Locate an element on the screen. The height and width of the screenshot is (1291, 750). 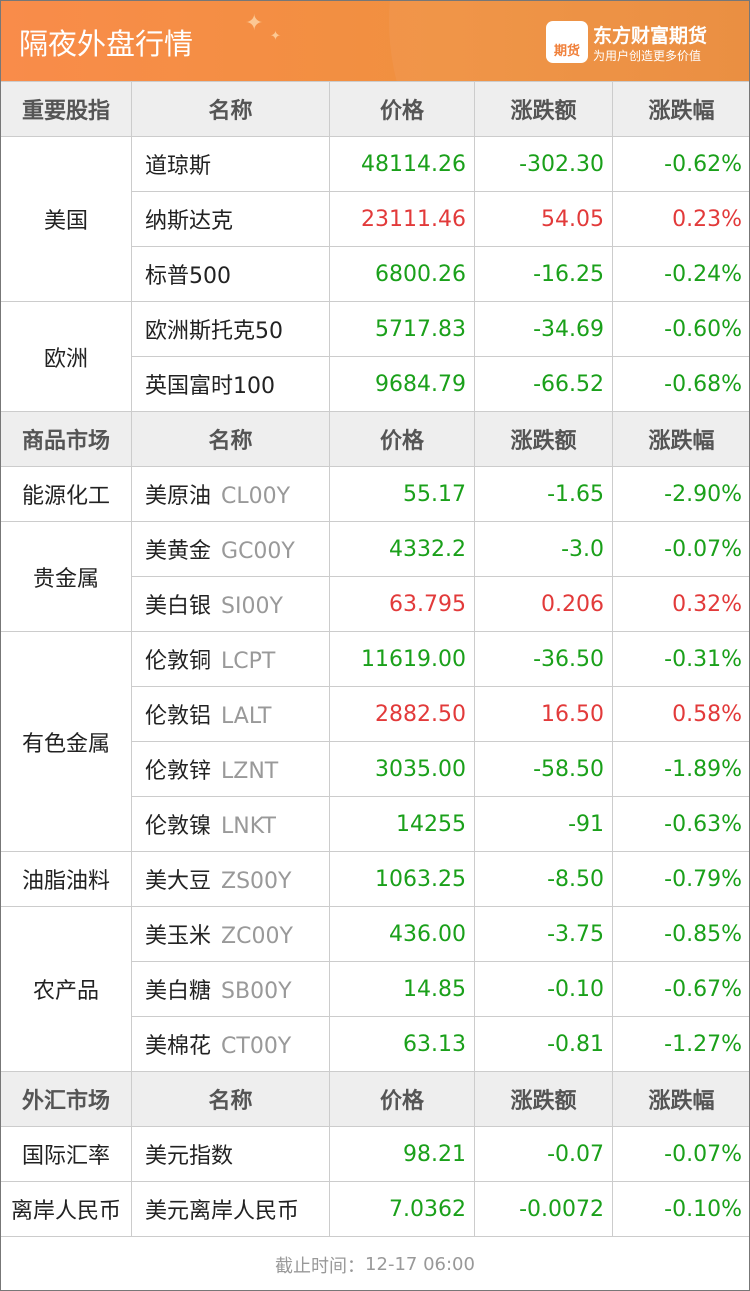
instrument-name: 英国富时100 is located at coordinates (210, 386).